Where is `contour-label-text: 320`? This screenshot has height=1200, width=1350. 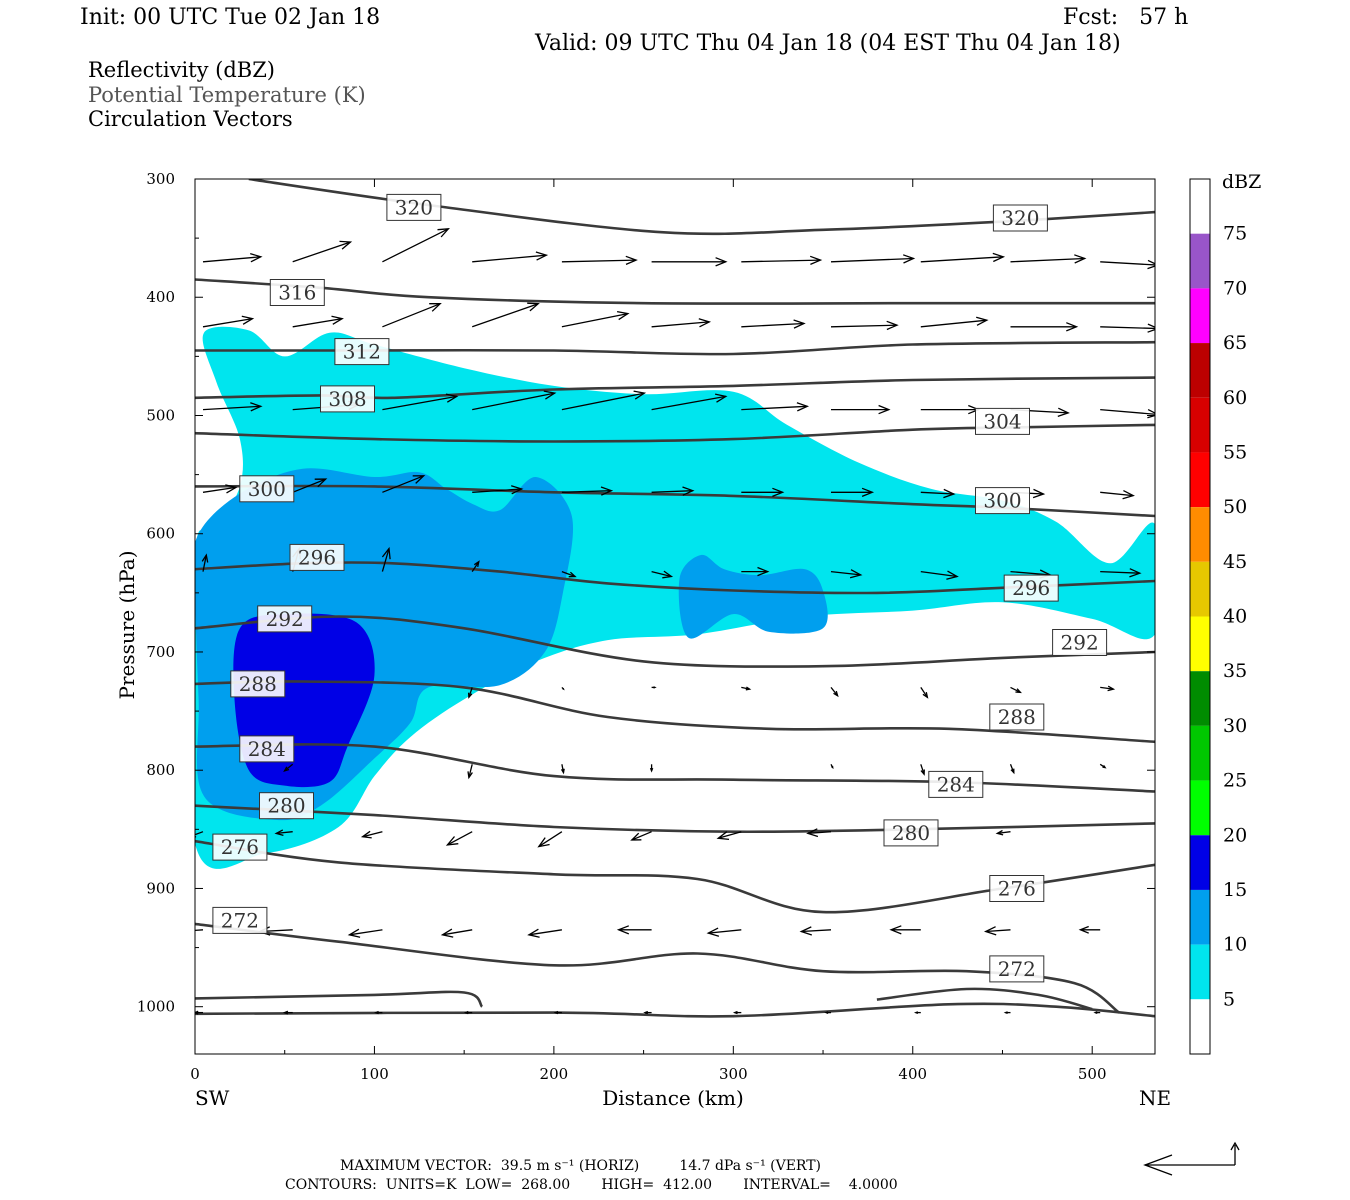 contour-label-text: 320 is located at coordinates (1020, 218).